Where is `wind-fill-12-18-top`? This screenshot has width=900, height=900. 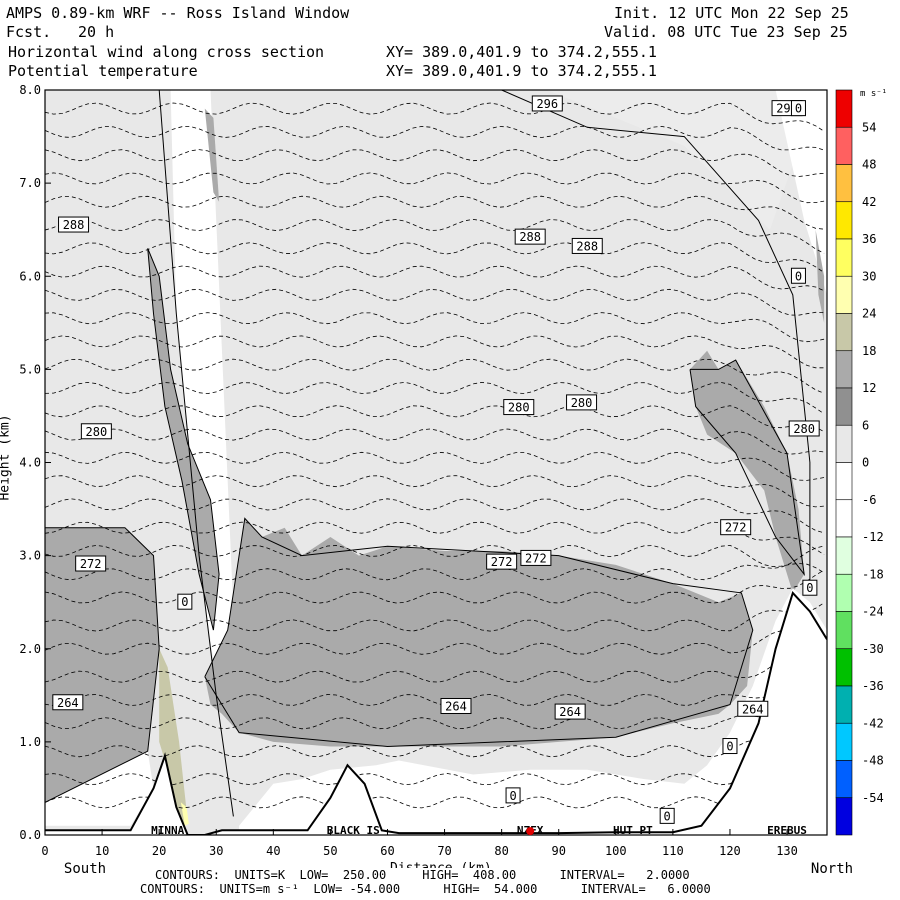
wind-fill-12-18-top is located at coordinates (212, 155).